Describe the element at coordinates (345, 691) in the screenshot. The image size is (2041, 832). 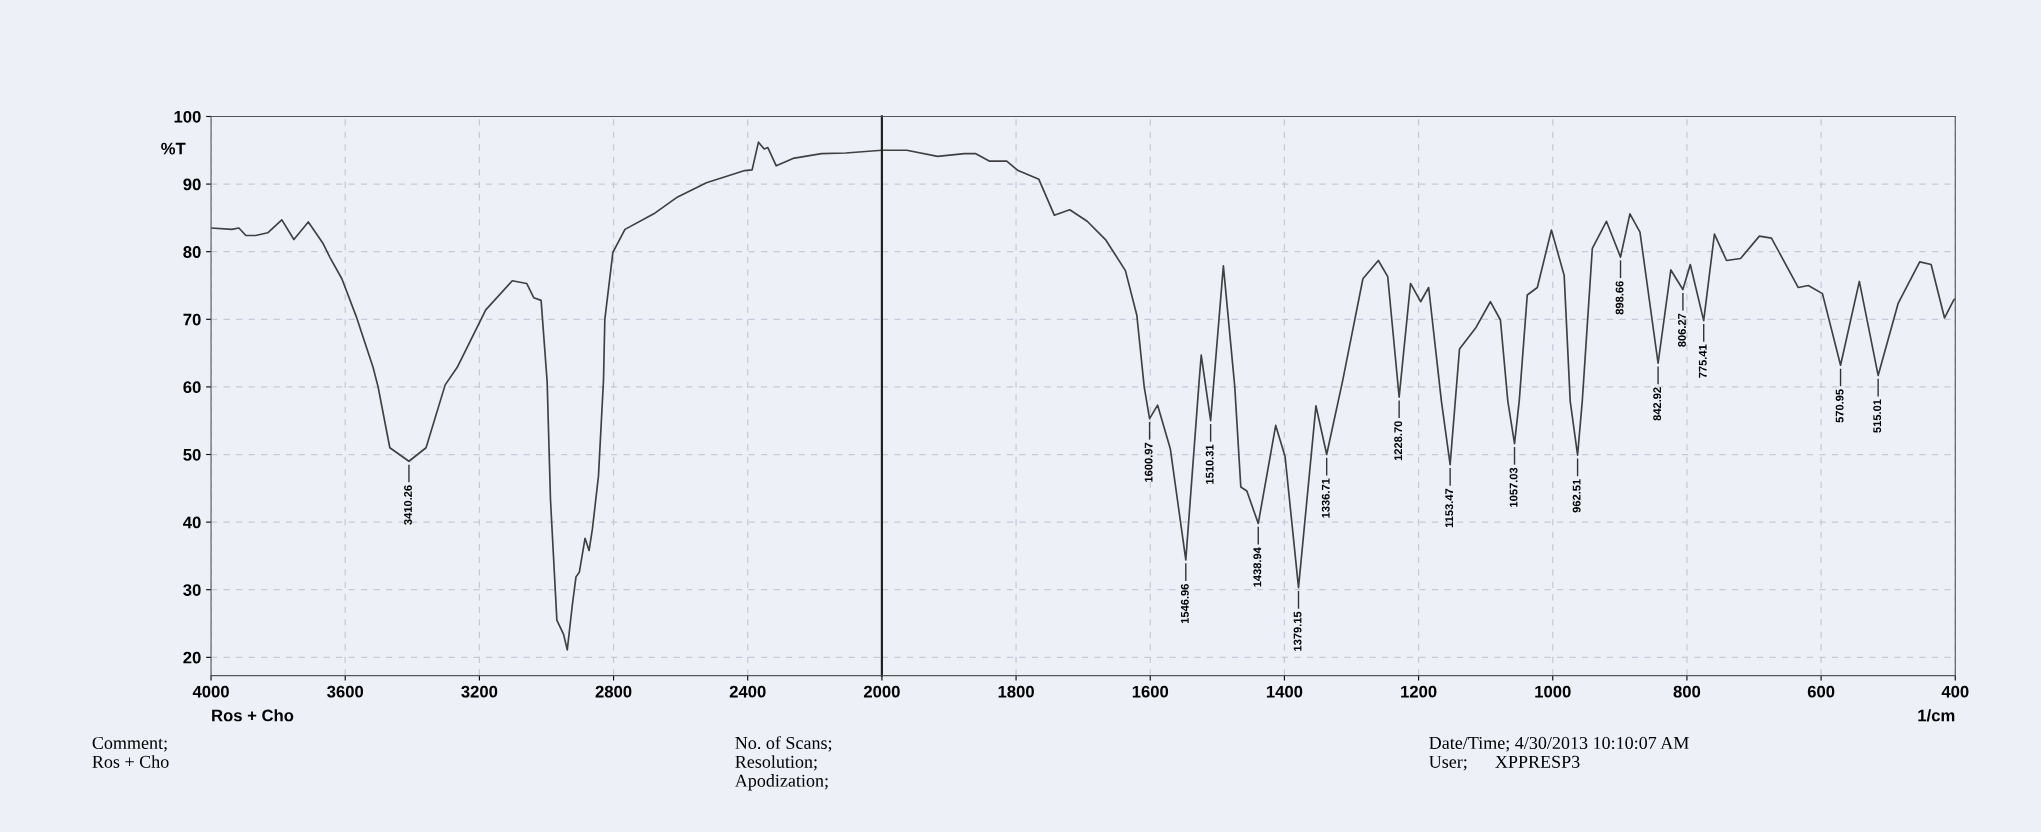
I see `x-tick-label: 3600` at that location.